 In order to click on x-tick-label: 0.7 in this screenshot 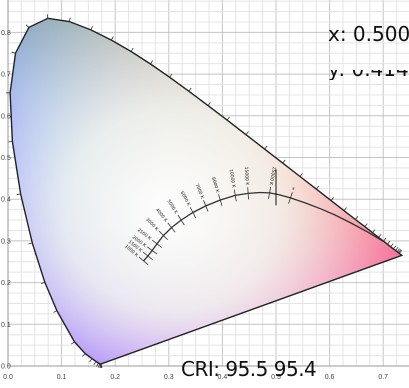, I will do `click(383, 377)`.